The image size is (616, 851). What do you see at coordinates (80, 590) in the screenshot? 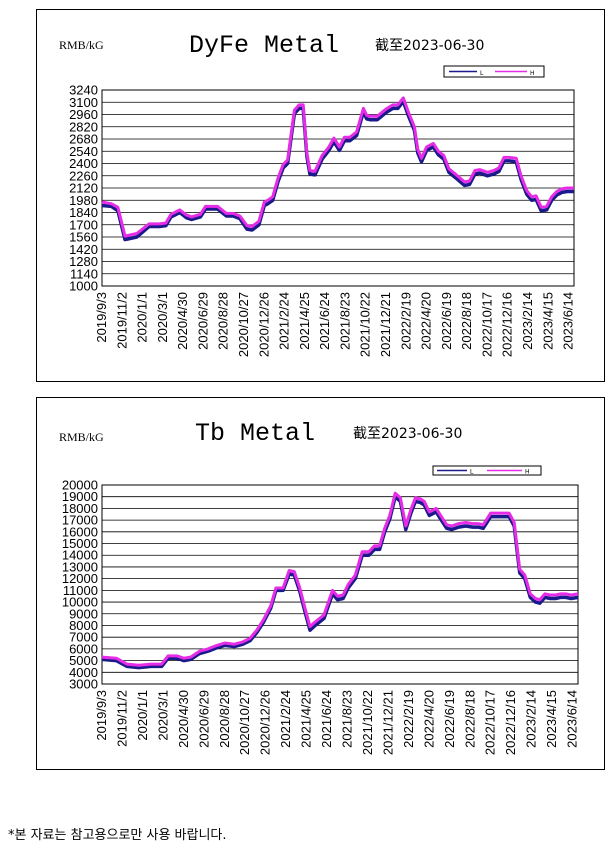
I see `y-tick-label: 11000` at bounding box center [80, 590].